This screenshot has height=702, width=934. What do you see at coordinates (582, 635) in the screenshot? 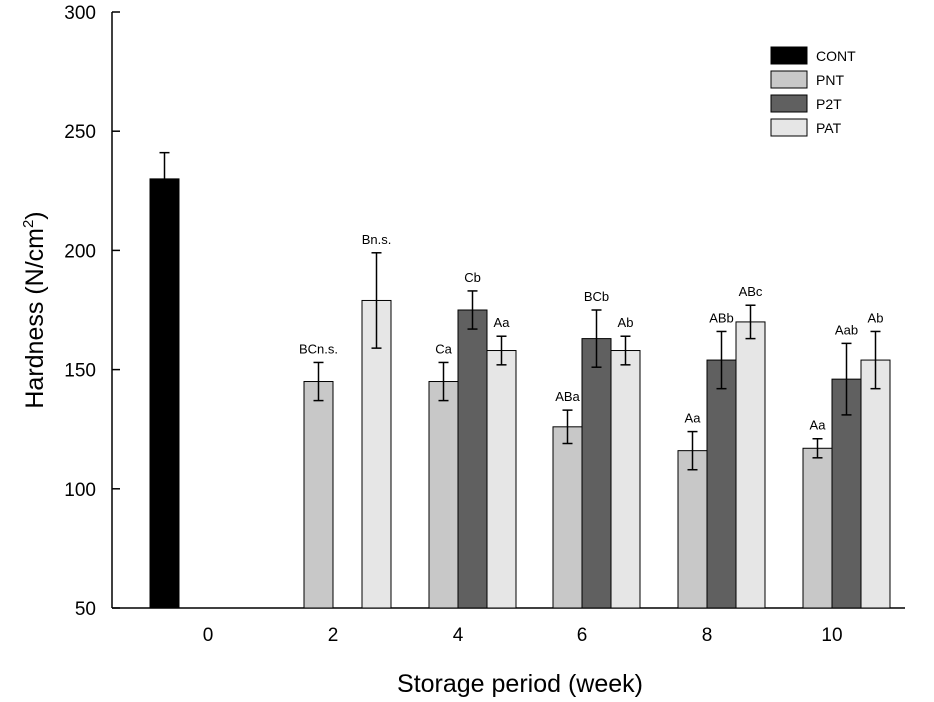
I see `x-tick-label: 6` at bounding box center [582, 635].